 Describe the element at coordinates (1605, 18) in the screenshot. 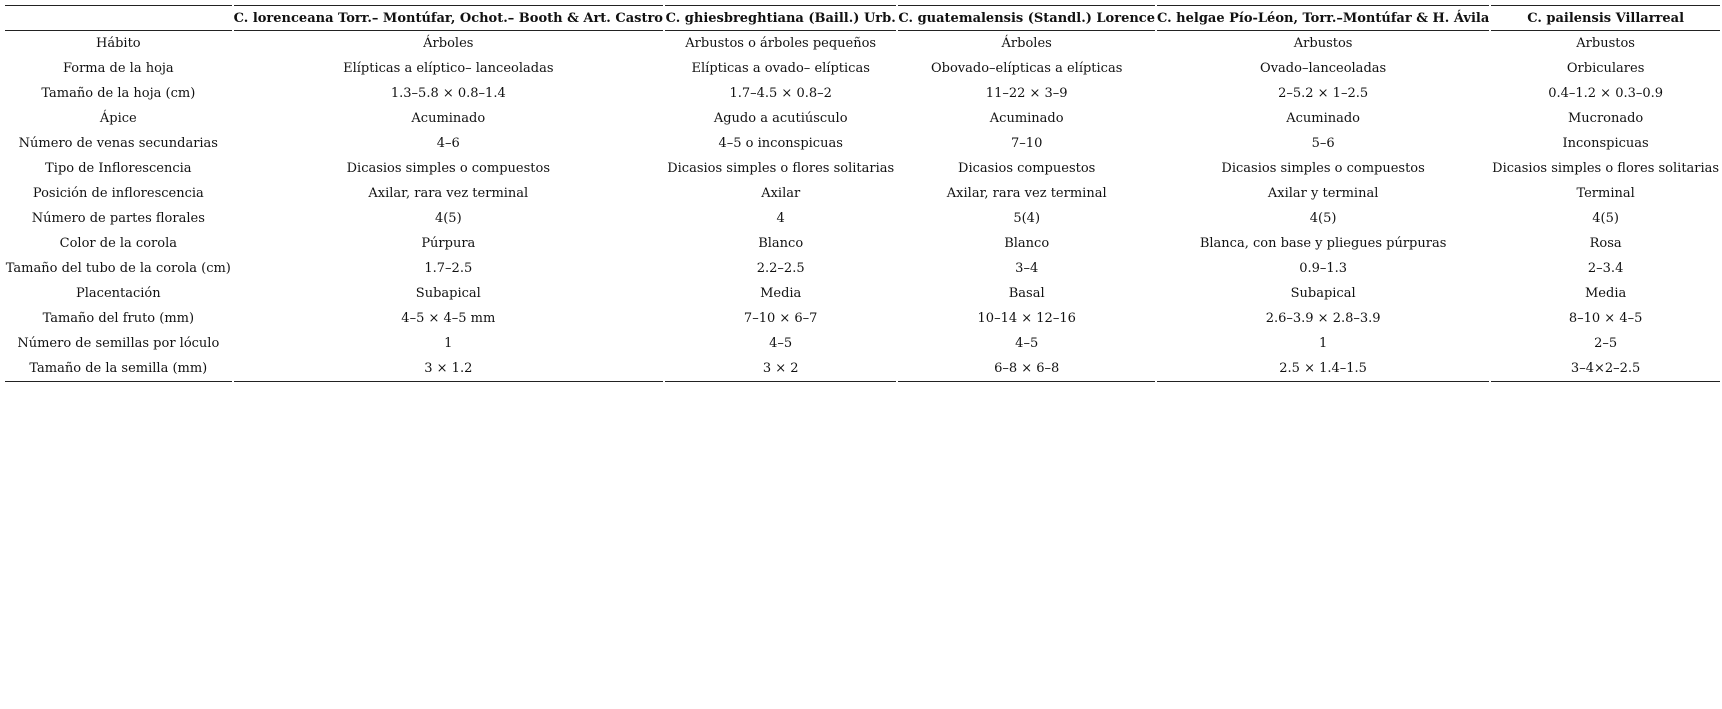

I see `header-cell: C. pailensis Villarreal` at that location.